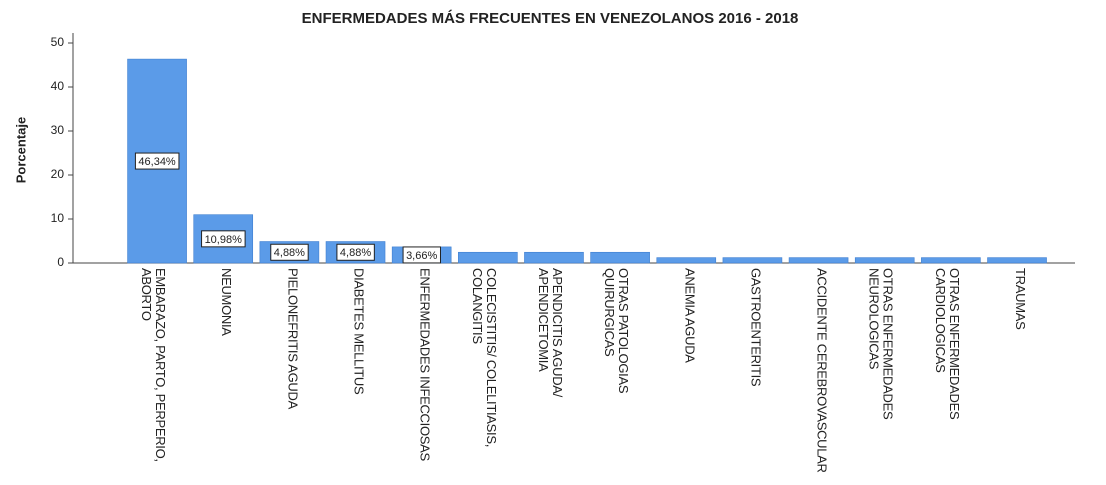 This screenshot has height=485, width=1106. I want to click on x-tick-label: COLECISTITIS/ COLELITIASIS, COLANGITIS, so click(484, 358).